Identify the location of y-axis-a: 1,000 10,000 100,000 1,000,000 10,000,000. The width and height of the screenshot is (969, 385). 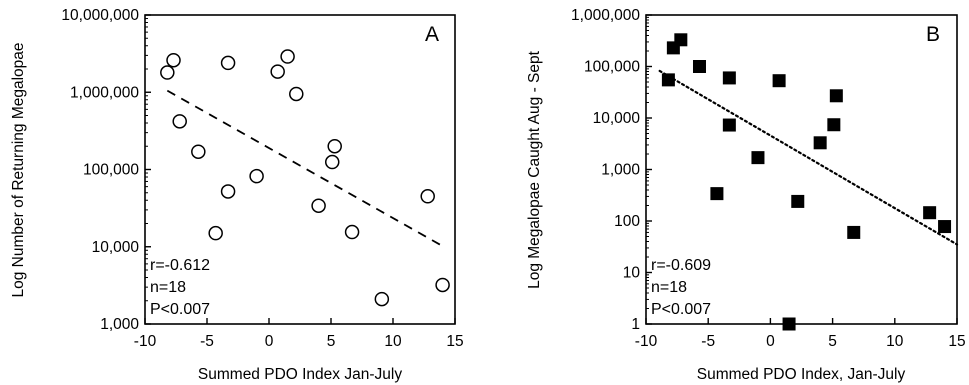
(106, 170).